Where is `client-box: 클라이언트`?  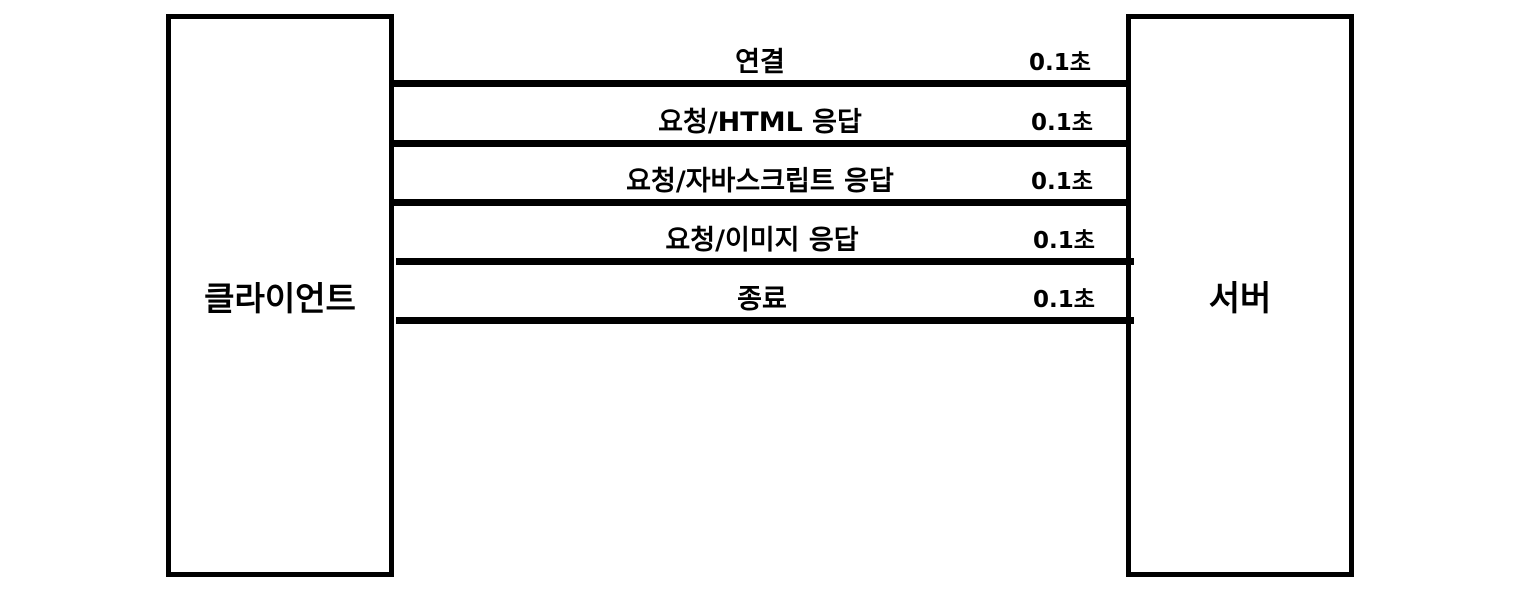 client-box: 클라이언트 is located at coordinates (280, 295).